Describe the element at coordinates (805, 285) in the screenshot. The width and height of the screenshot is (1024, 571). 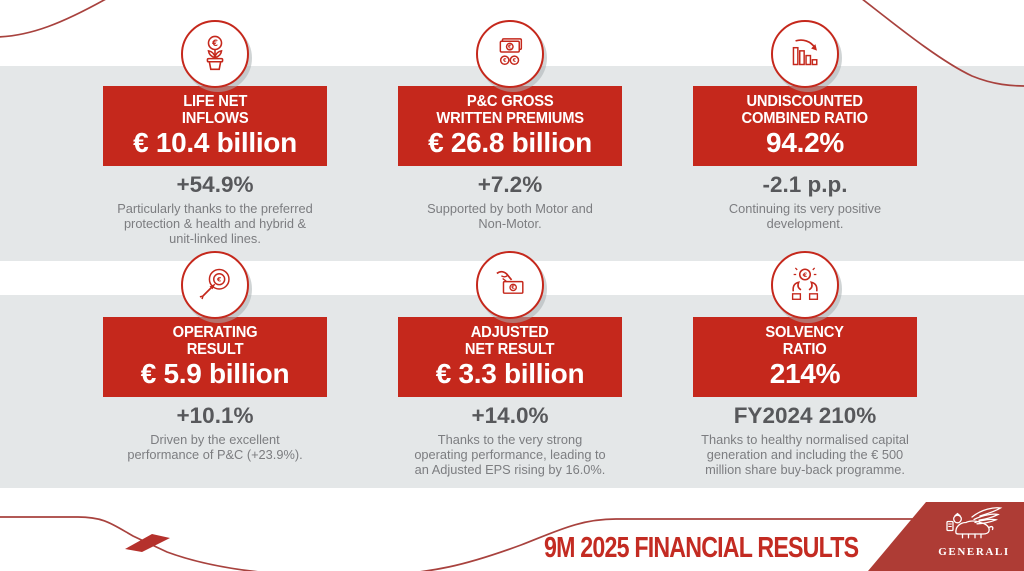
I see `hands-euro-icon: €` at that location.